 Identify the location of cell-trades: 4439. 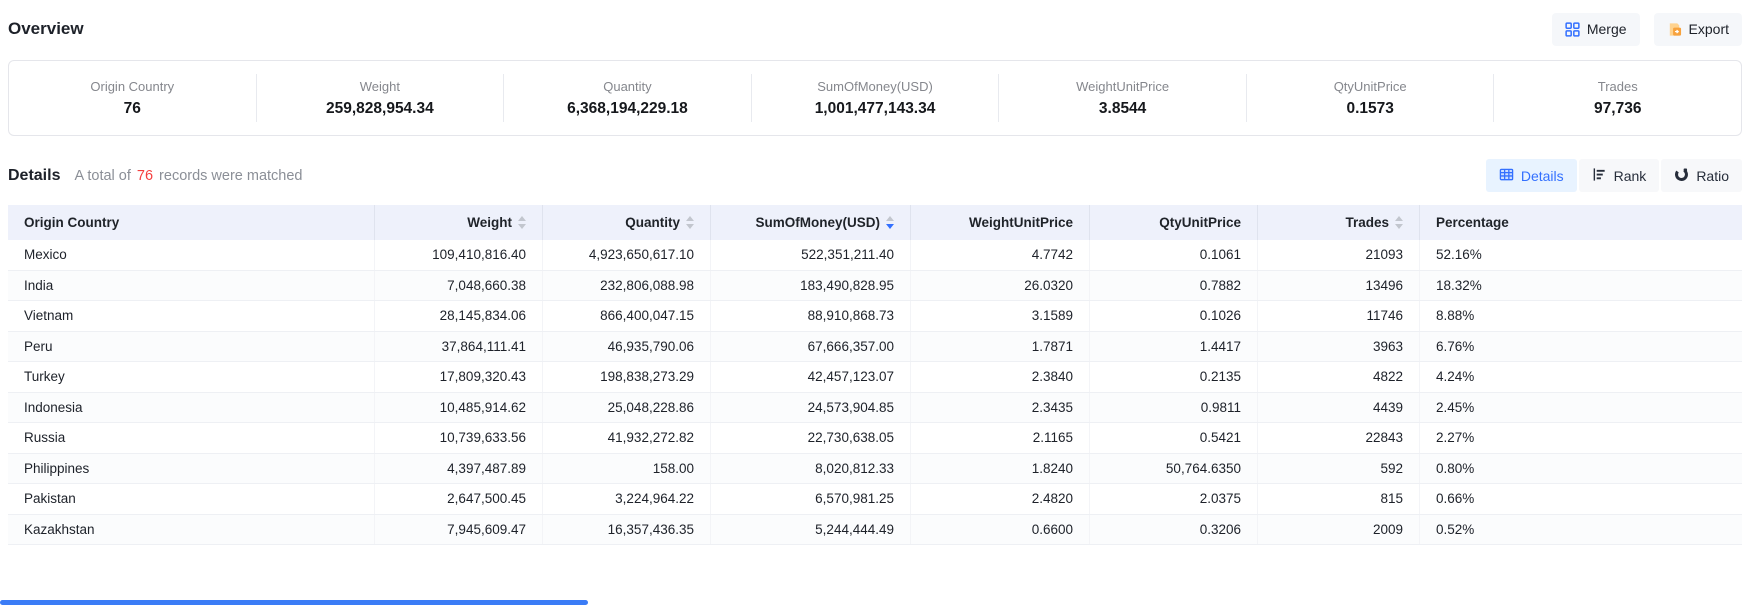
(1339, 407).